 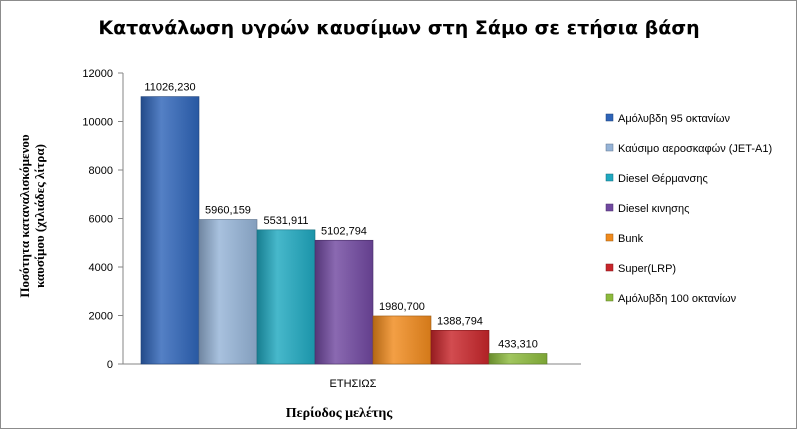 What do you see at coordinates (695, 149) in the screenshot?
I see `legend-label-2: Καύσιμο αεροσκαφών (JET-A1)` at bounding box center [695, 149].